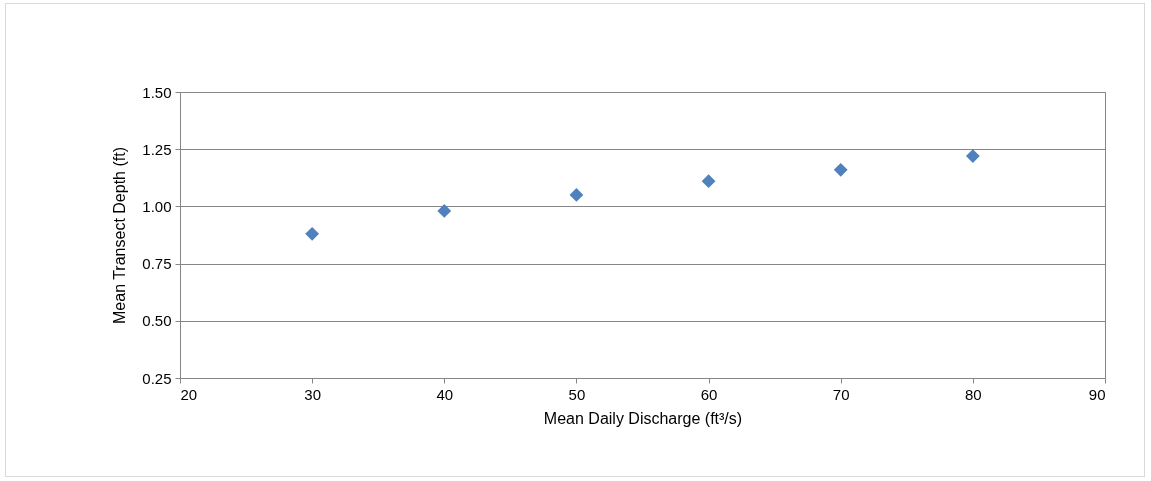  What do you see at coordinates (157, 206) in the screenshot?
I see `y-tick-label: 1.00` at bounding box center [157, 206].